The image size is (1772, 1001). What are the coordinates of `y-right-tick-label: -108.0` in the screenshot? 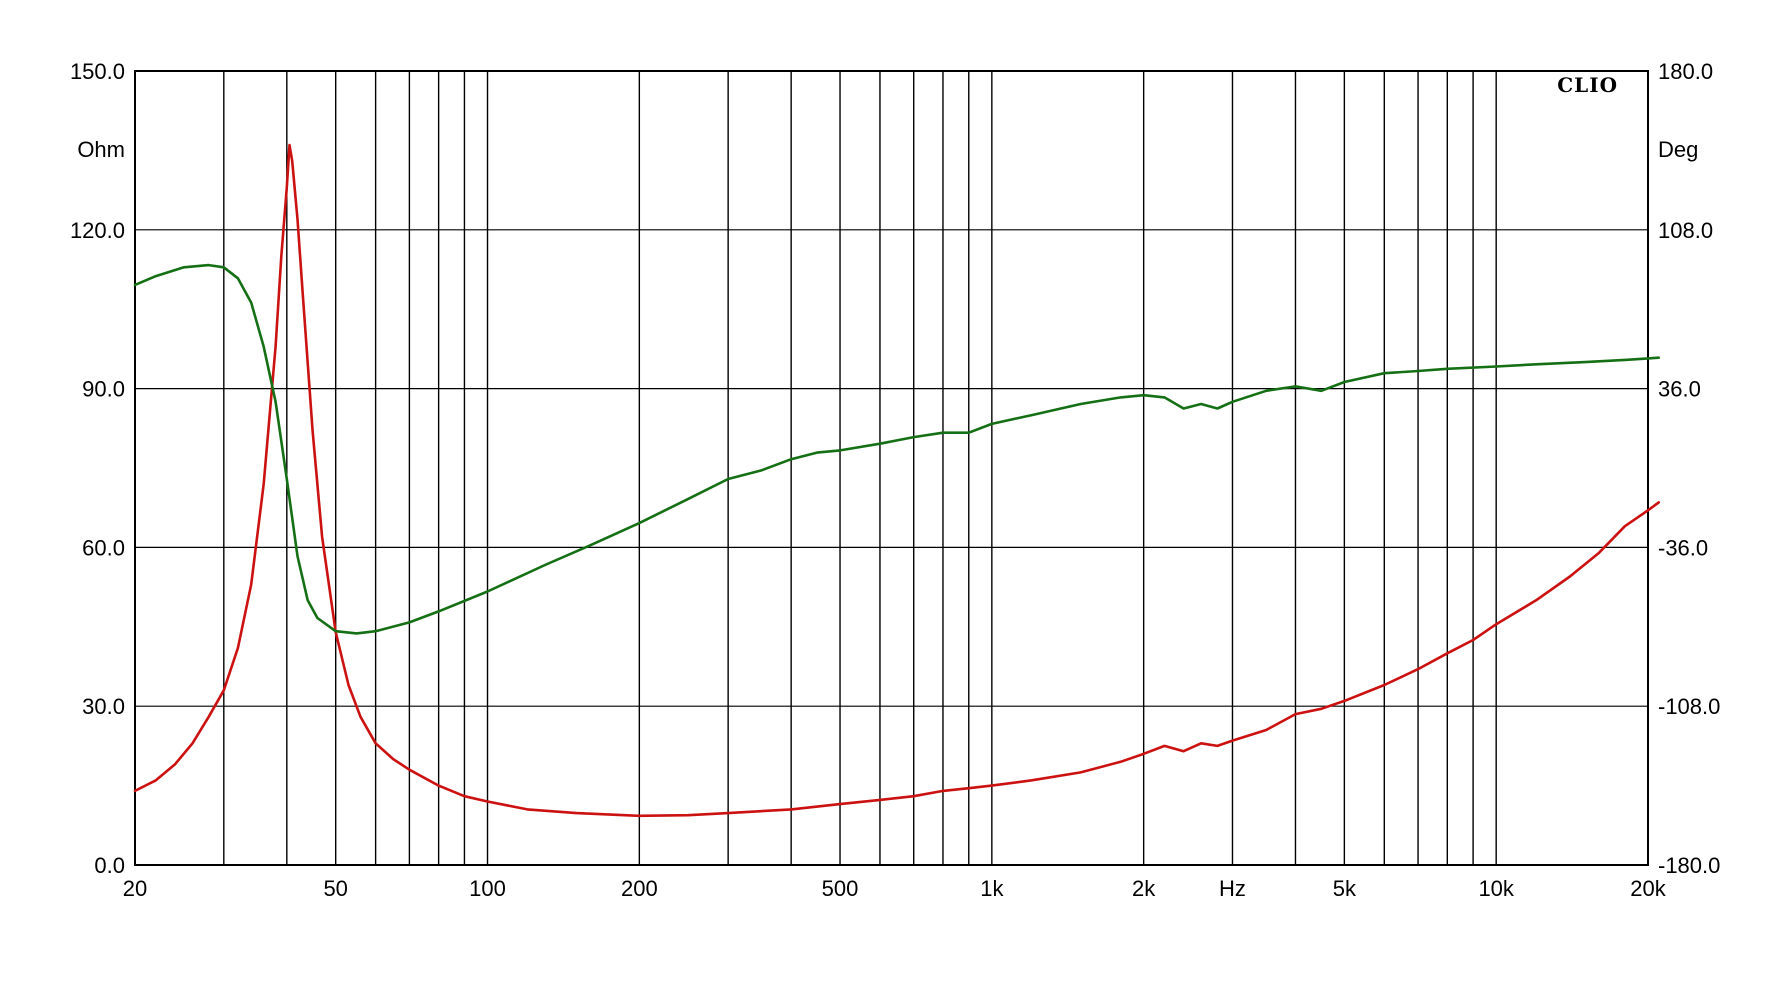 It's located at (1689, 706).